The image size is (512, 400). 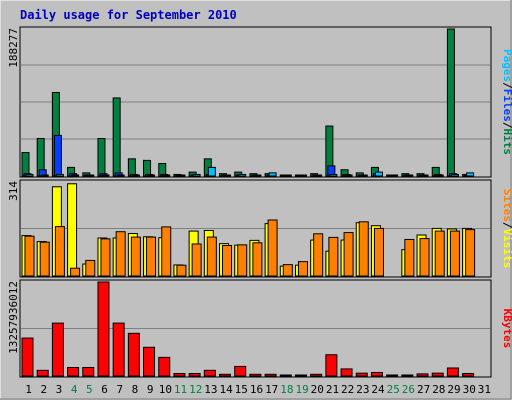 I want to click on x-tick-label: 31, so click(x=484, y=389).